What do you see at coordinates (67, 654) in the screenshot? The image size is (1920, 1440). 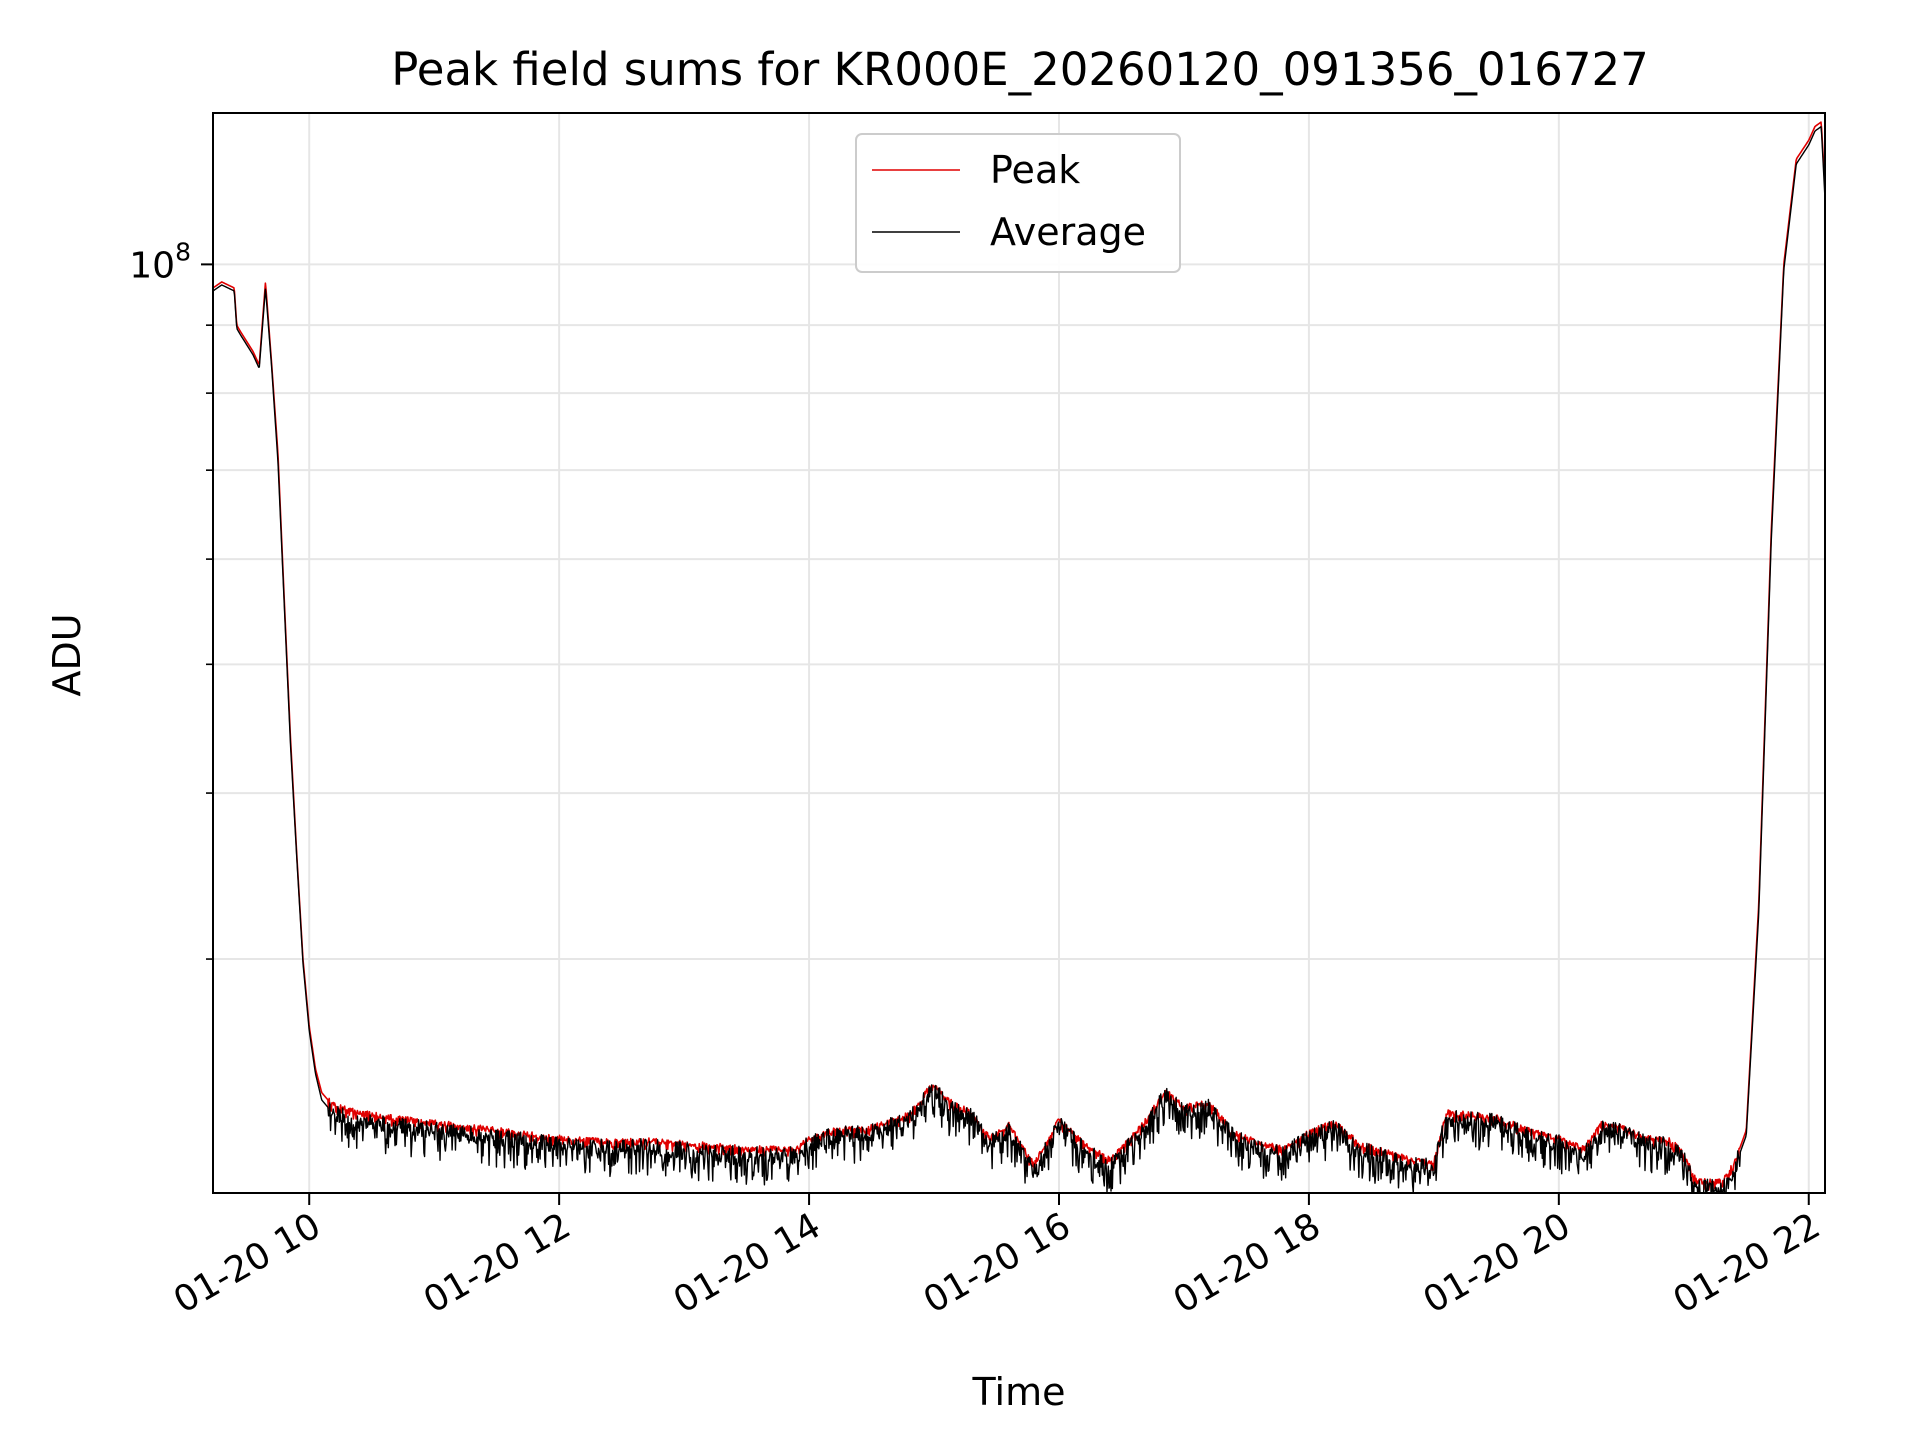 I see `y-axis-label: ADU` at bounding box center [67, 654].